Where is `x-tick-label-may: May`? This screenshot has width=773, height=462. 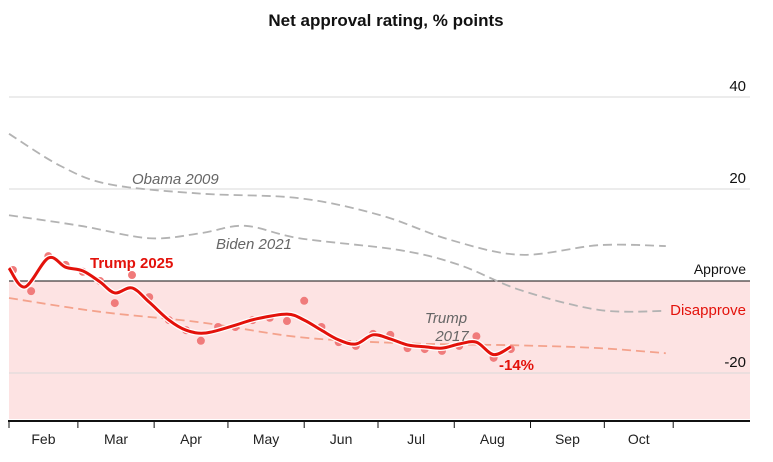
x-tick-label-may: May is located at coordinates (266, 439).